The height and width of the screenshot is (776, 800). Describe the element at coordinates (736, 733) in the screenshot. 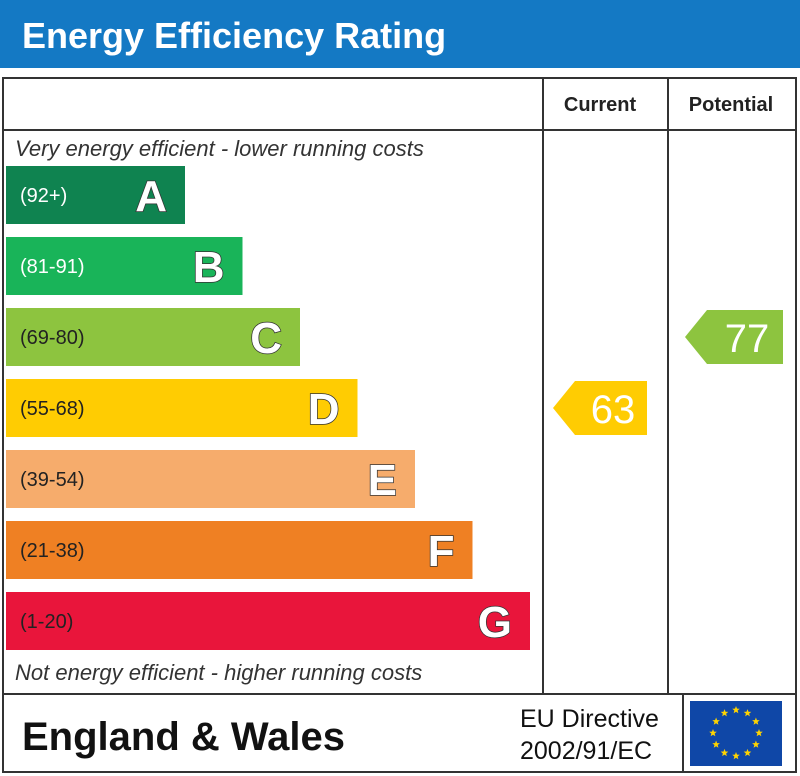

I see `eu-flag-icon` at that location.